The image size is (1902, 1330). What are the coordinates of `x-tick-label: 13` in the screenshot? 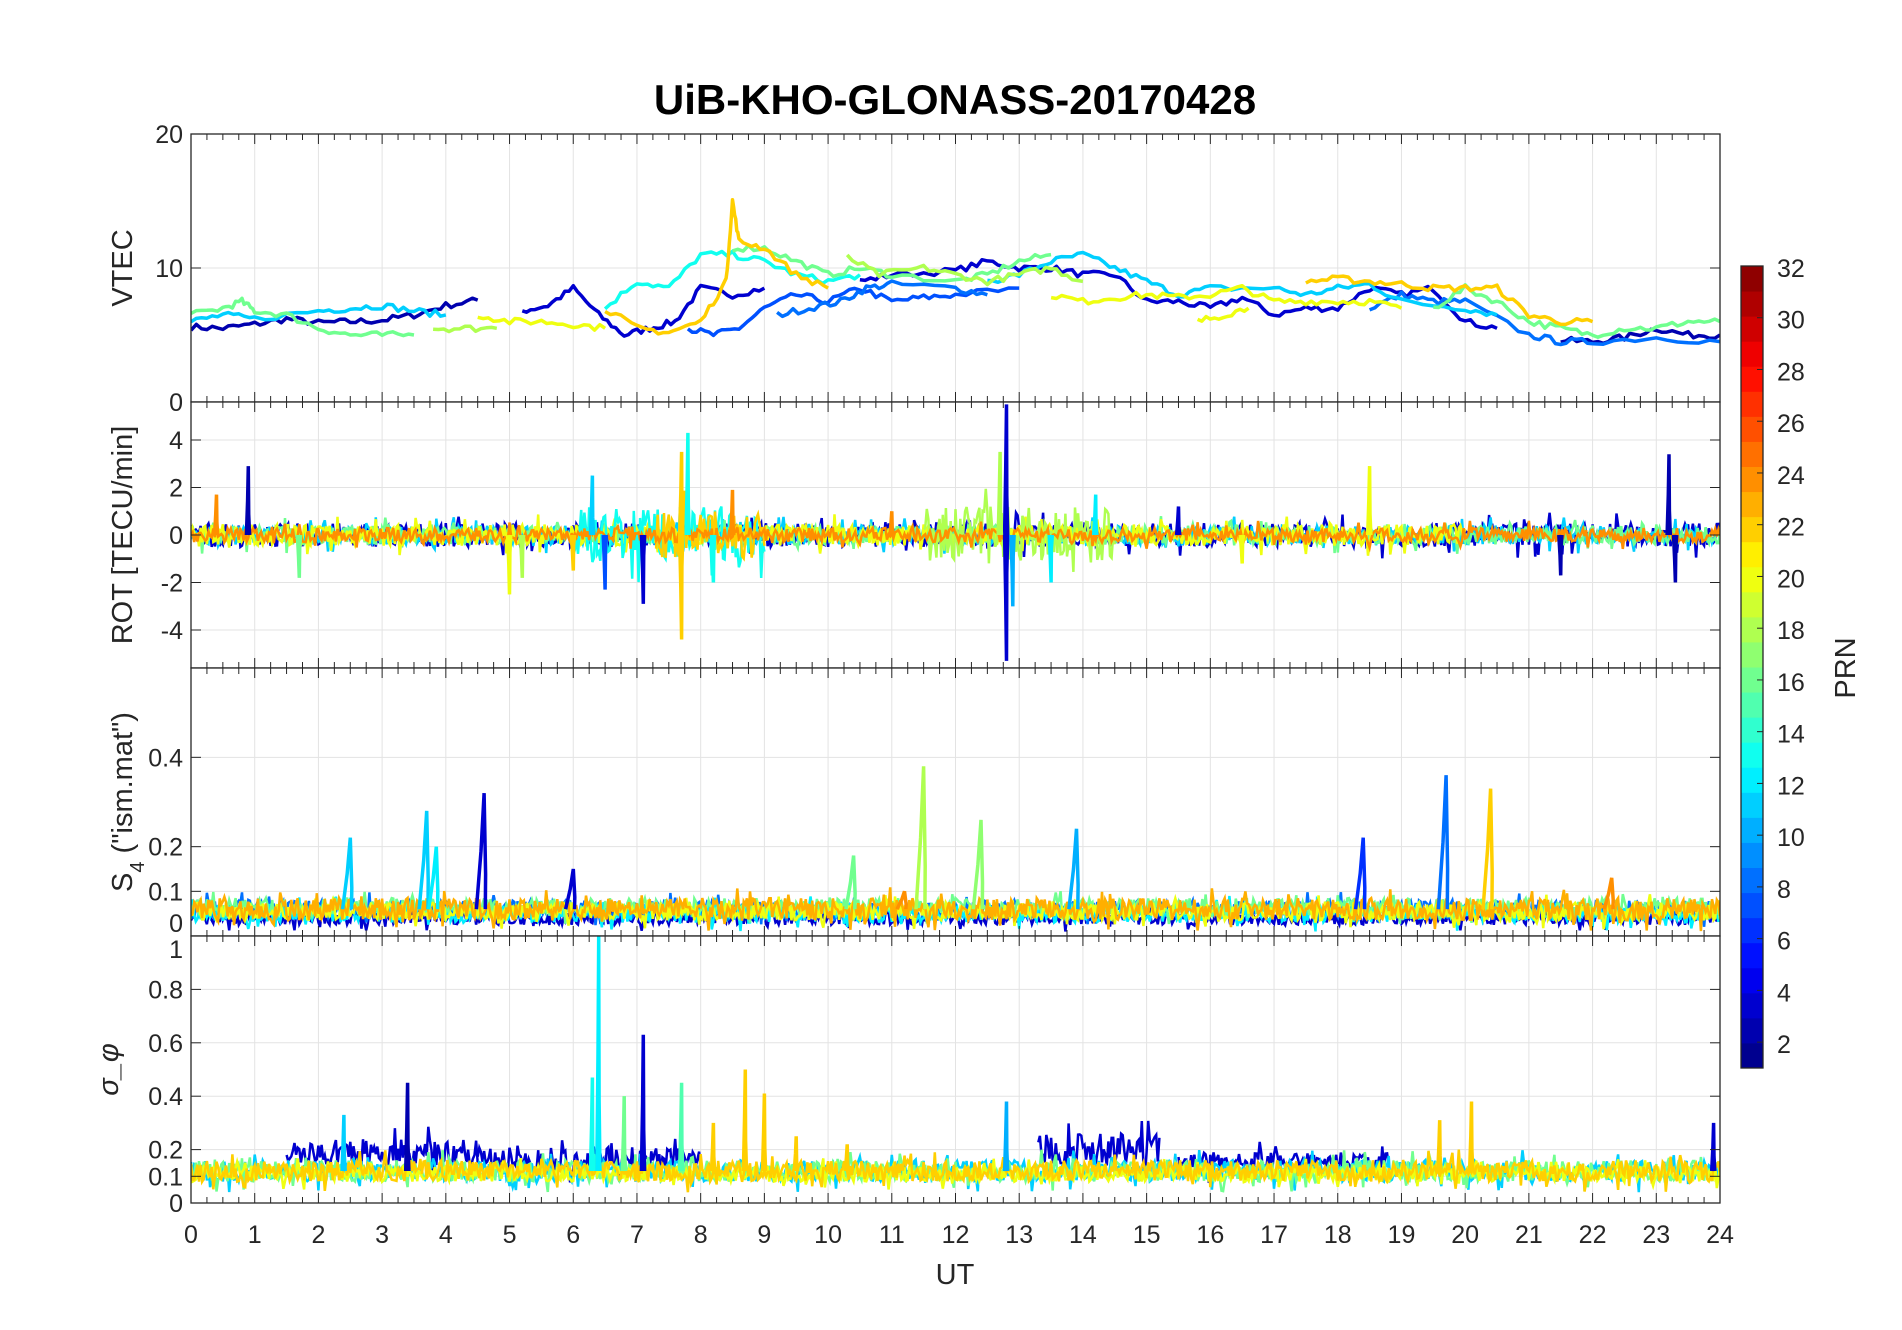 It's located at (1019, 1235).